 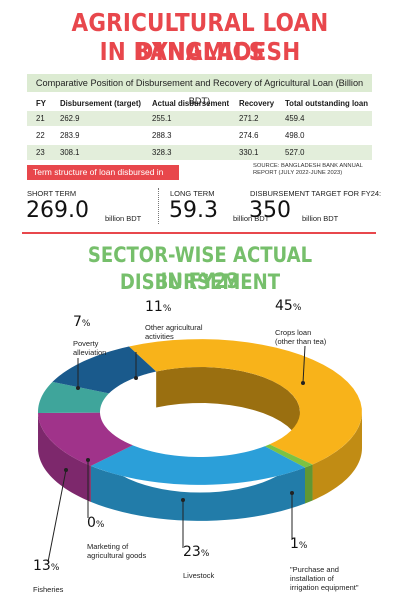 What do you see at coordinates (162, 118) in the screenshot?
I see `table-cell: 255.1` at bounding box center [162, 118].